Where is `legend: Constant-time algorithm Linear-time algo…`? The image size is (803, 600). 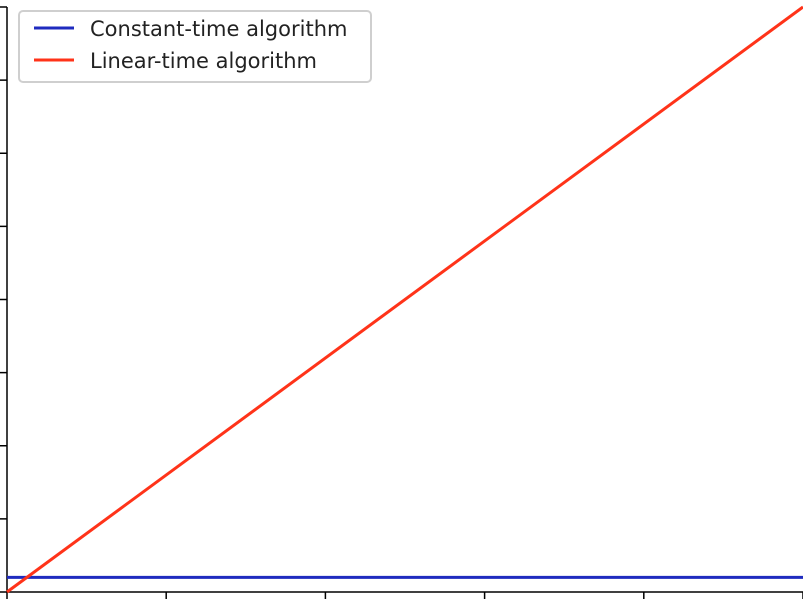 legend: Constant-time algorithm Linear-time algo… is located at coordinates (195, 46).